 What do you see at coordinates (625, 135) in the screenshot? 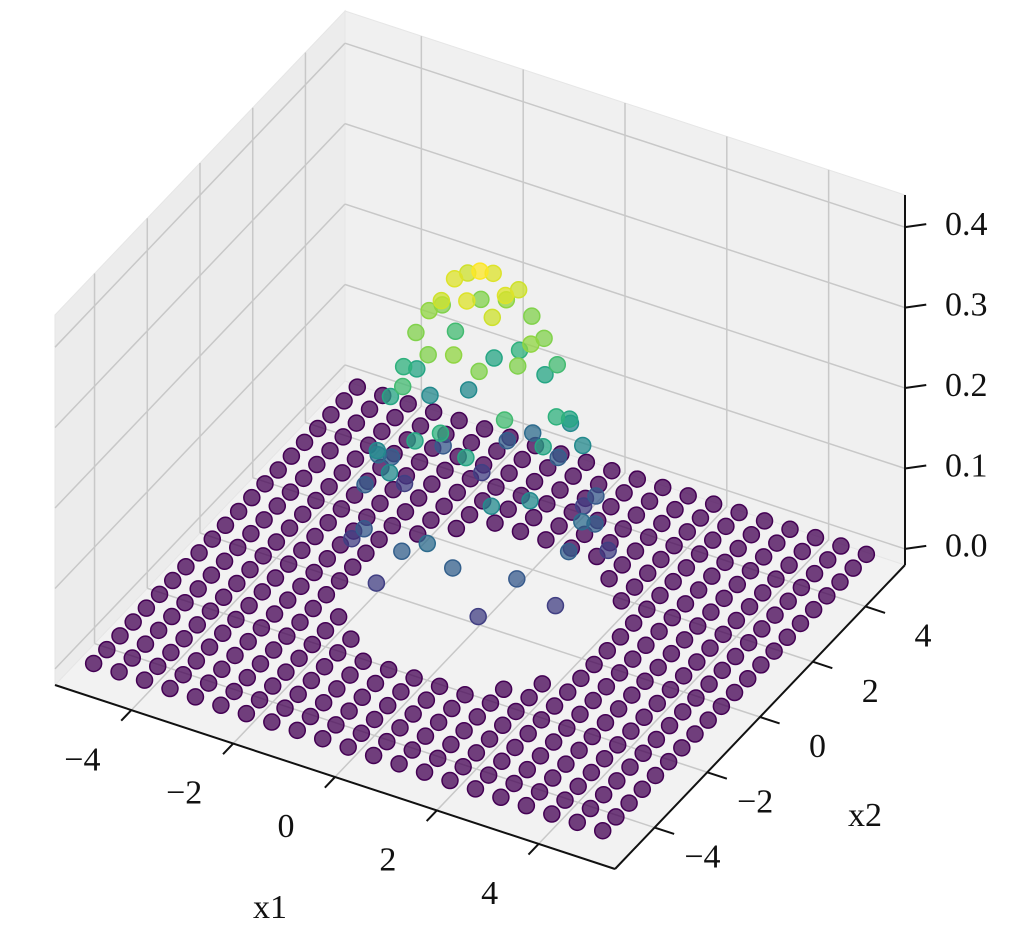
I see `grid-line` at bounding box center [625, 135].